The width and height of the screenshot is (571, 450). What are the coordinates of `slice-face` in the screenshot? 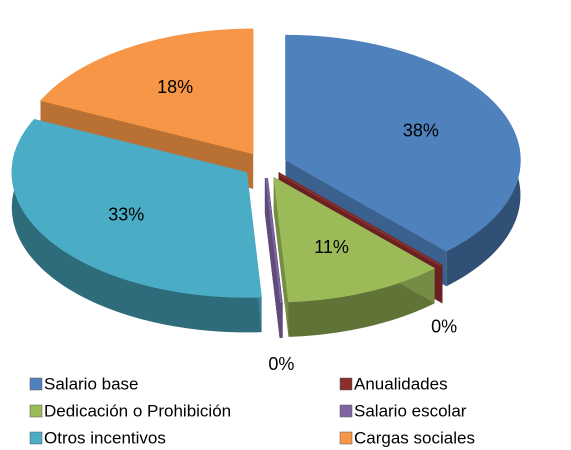 It's located at (281, 257).